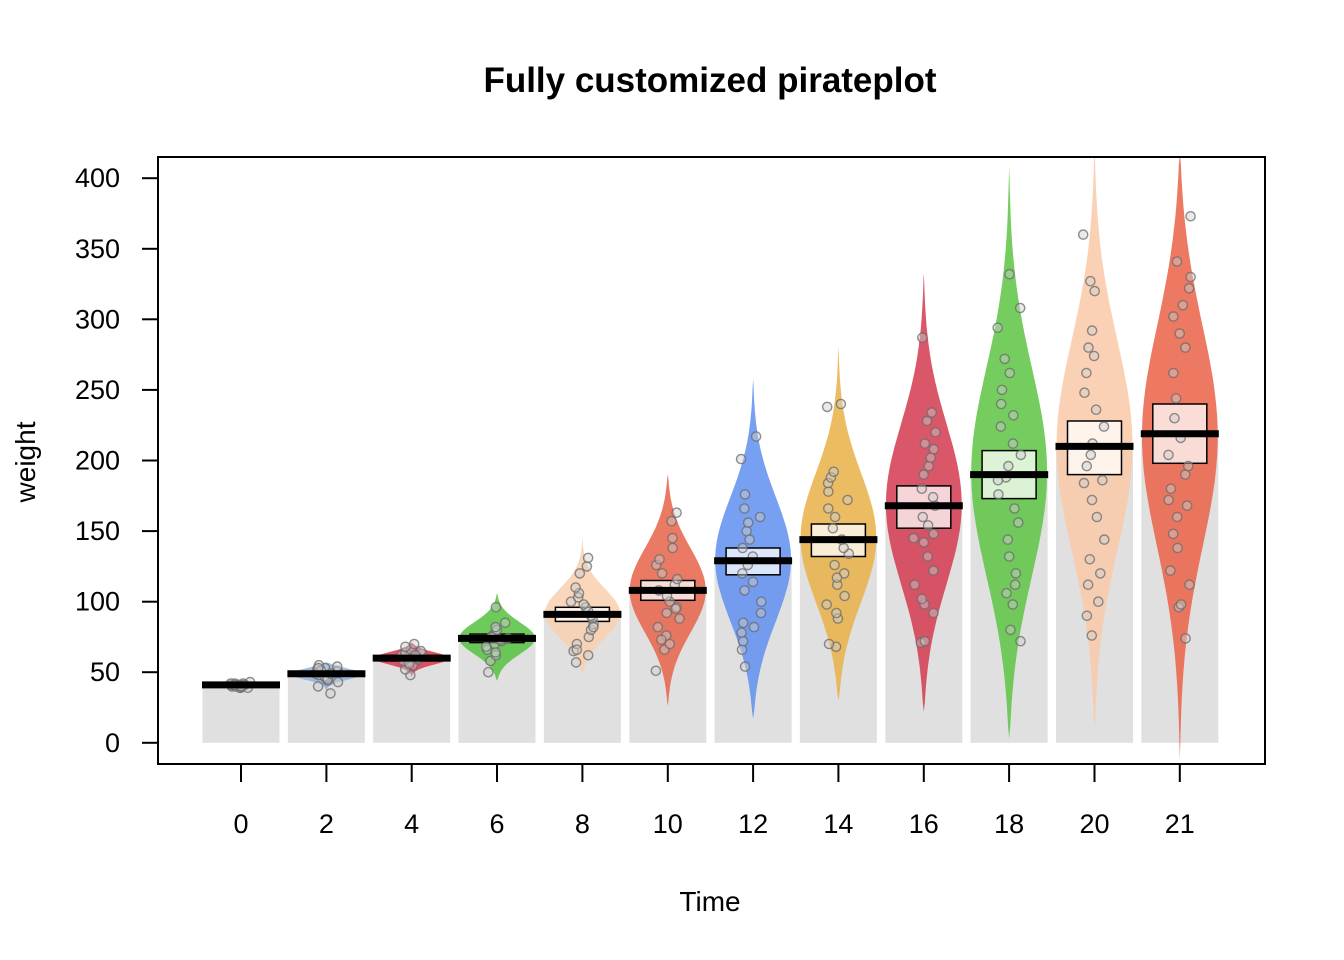 Image resolution: width=1344 pixels, height=960 pixels. Describe the element at coordinates (668, 824) in the screenshot. I see `x-tick-label: 10` at that location.